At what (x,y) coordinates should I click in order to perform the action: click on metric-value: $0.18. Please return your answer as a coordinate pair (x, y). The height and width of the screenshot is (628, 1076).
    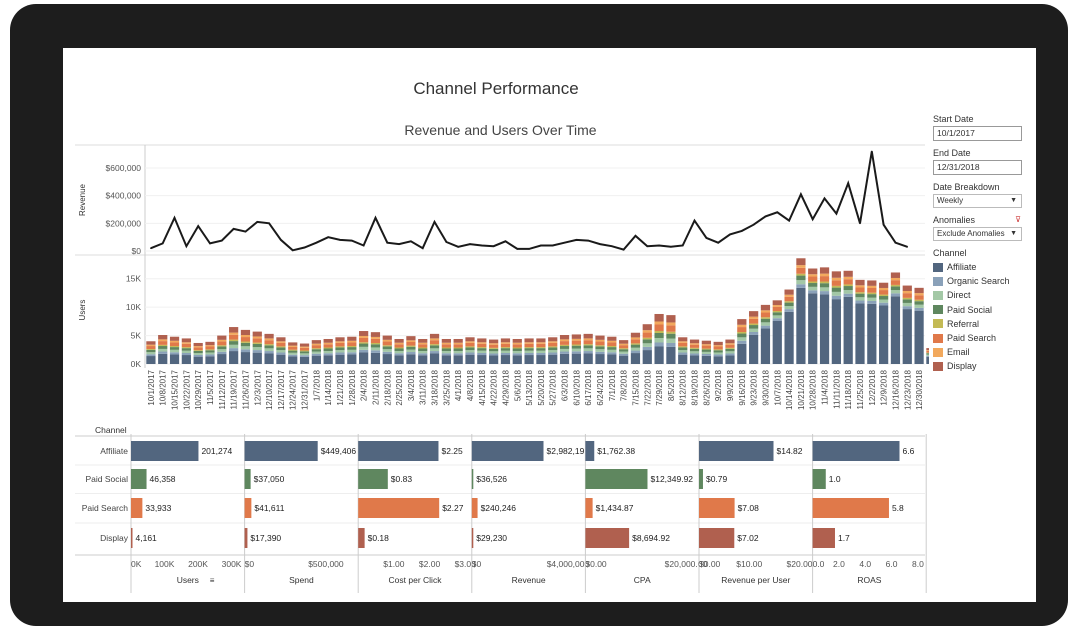
    Looking at the image, I should click on (379, 538).